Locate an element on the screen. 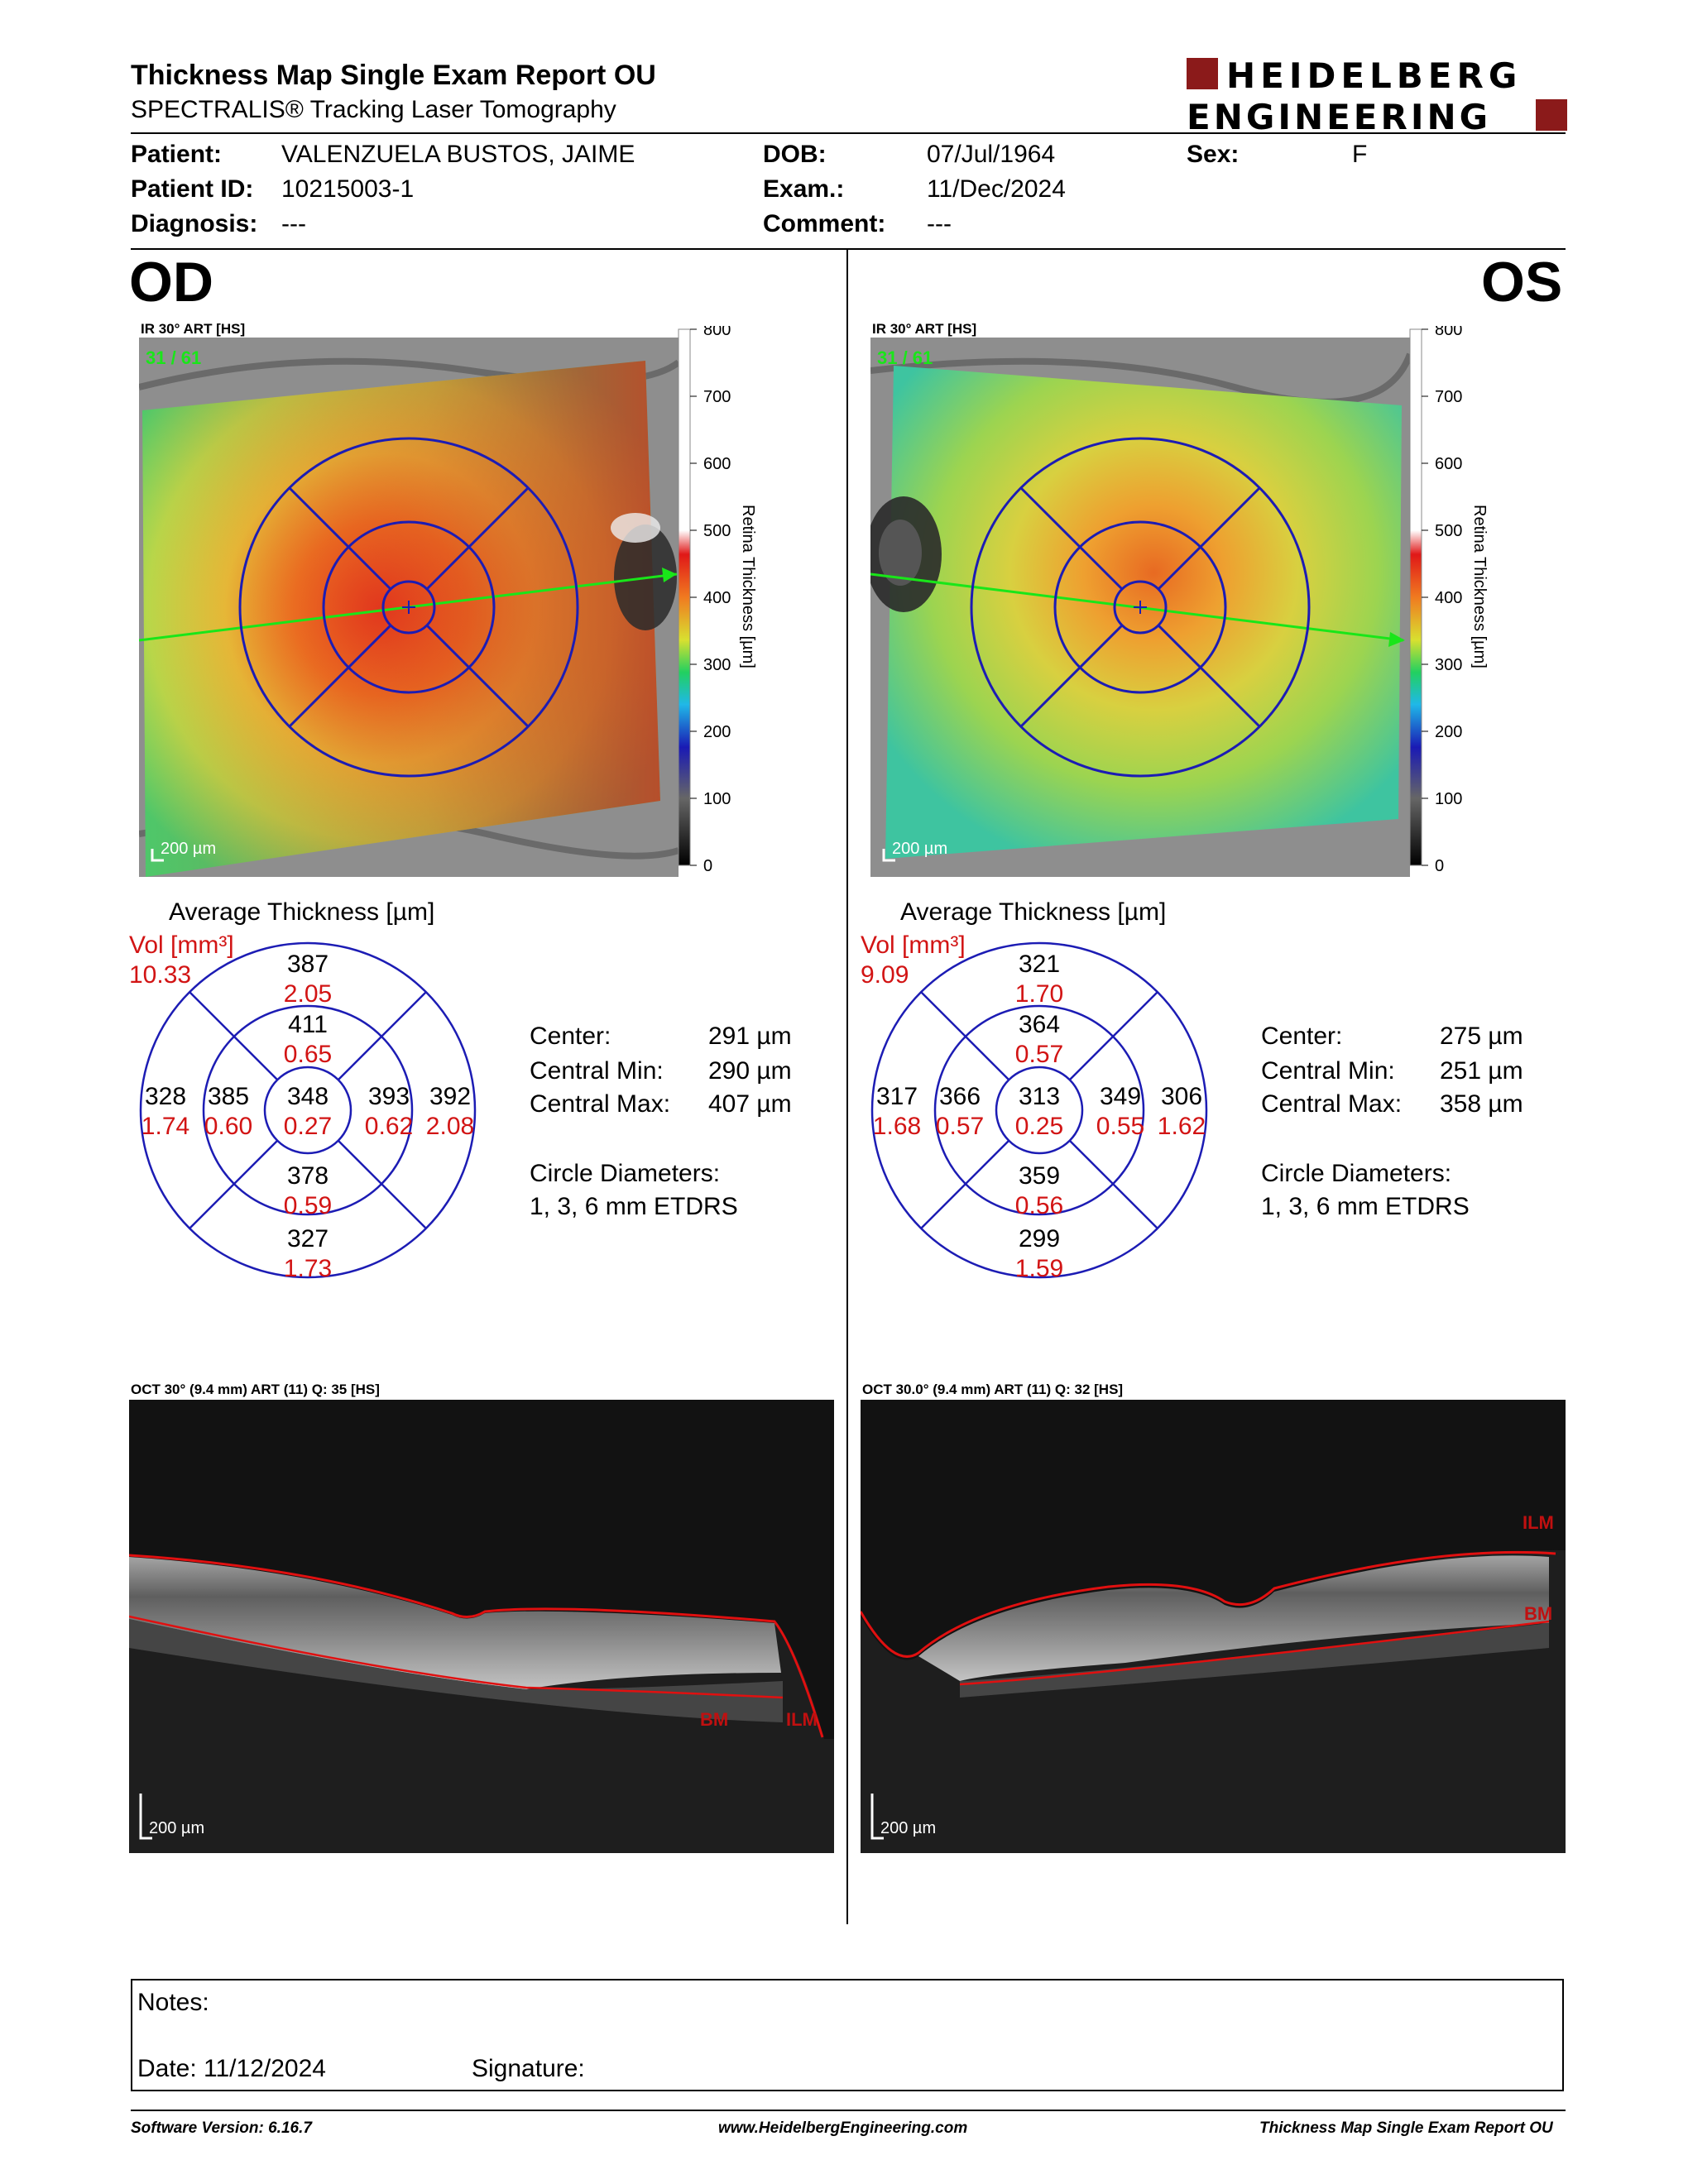 This screenshot has width=1688, height=2184. os-min-value: 251 µm is located at coordinates (1481, 1071).